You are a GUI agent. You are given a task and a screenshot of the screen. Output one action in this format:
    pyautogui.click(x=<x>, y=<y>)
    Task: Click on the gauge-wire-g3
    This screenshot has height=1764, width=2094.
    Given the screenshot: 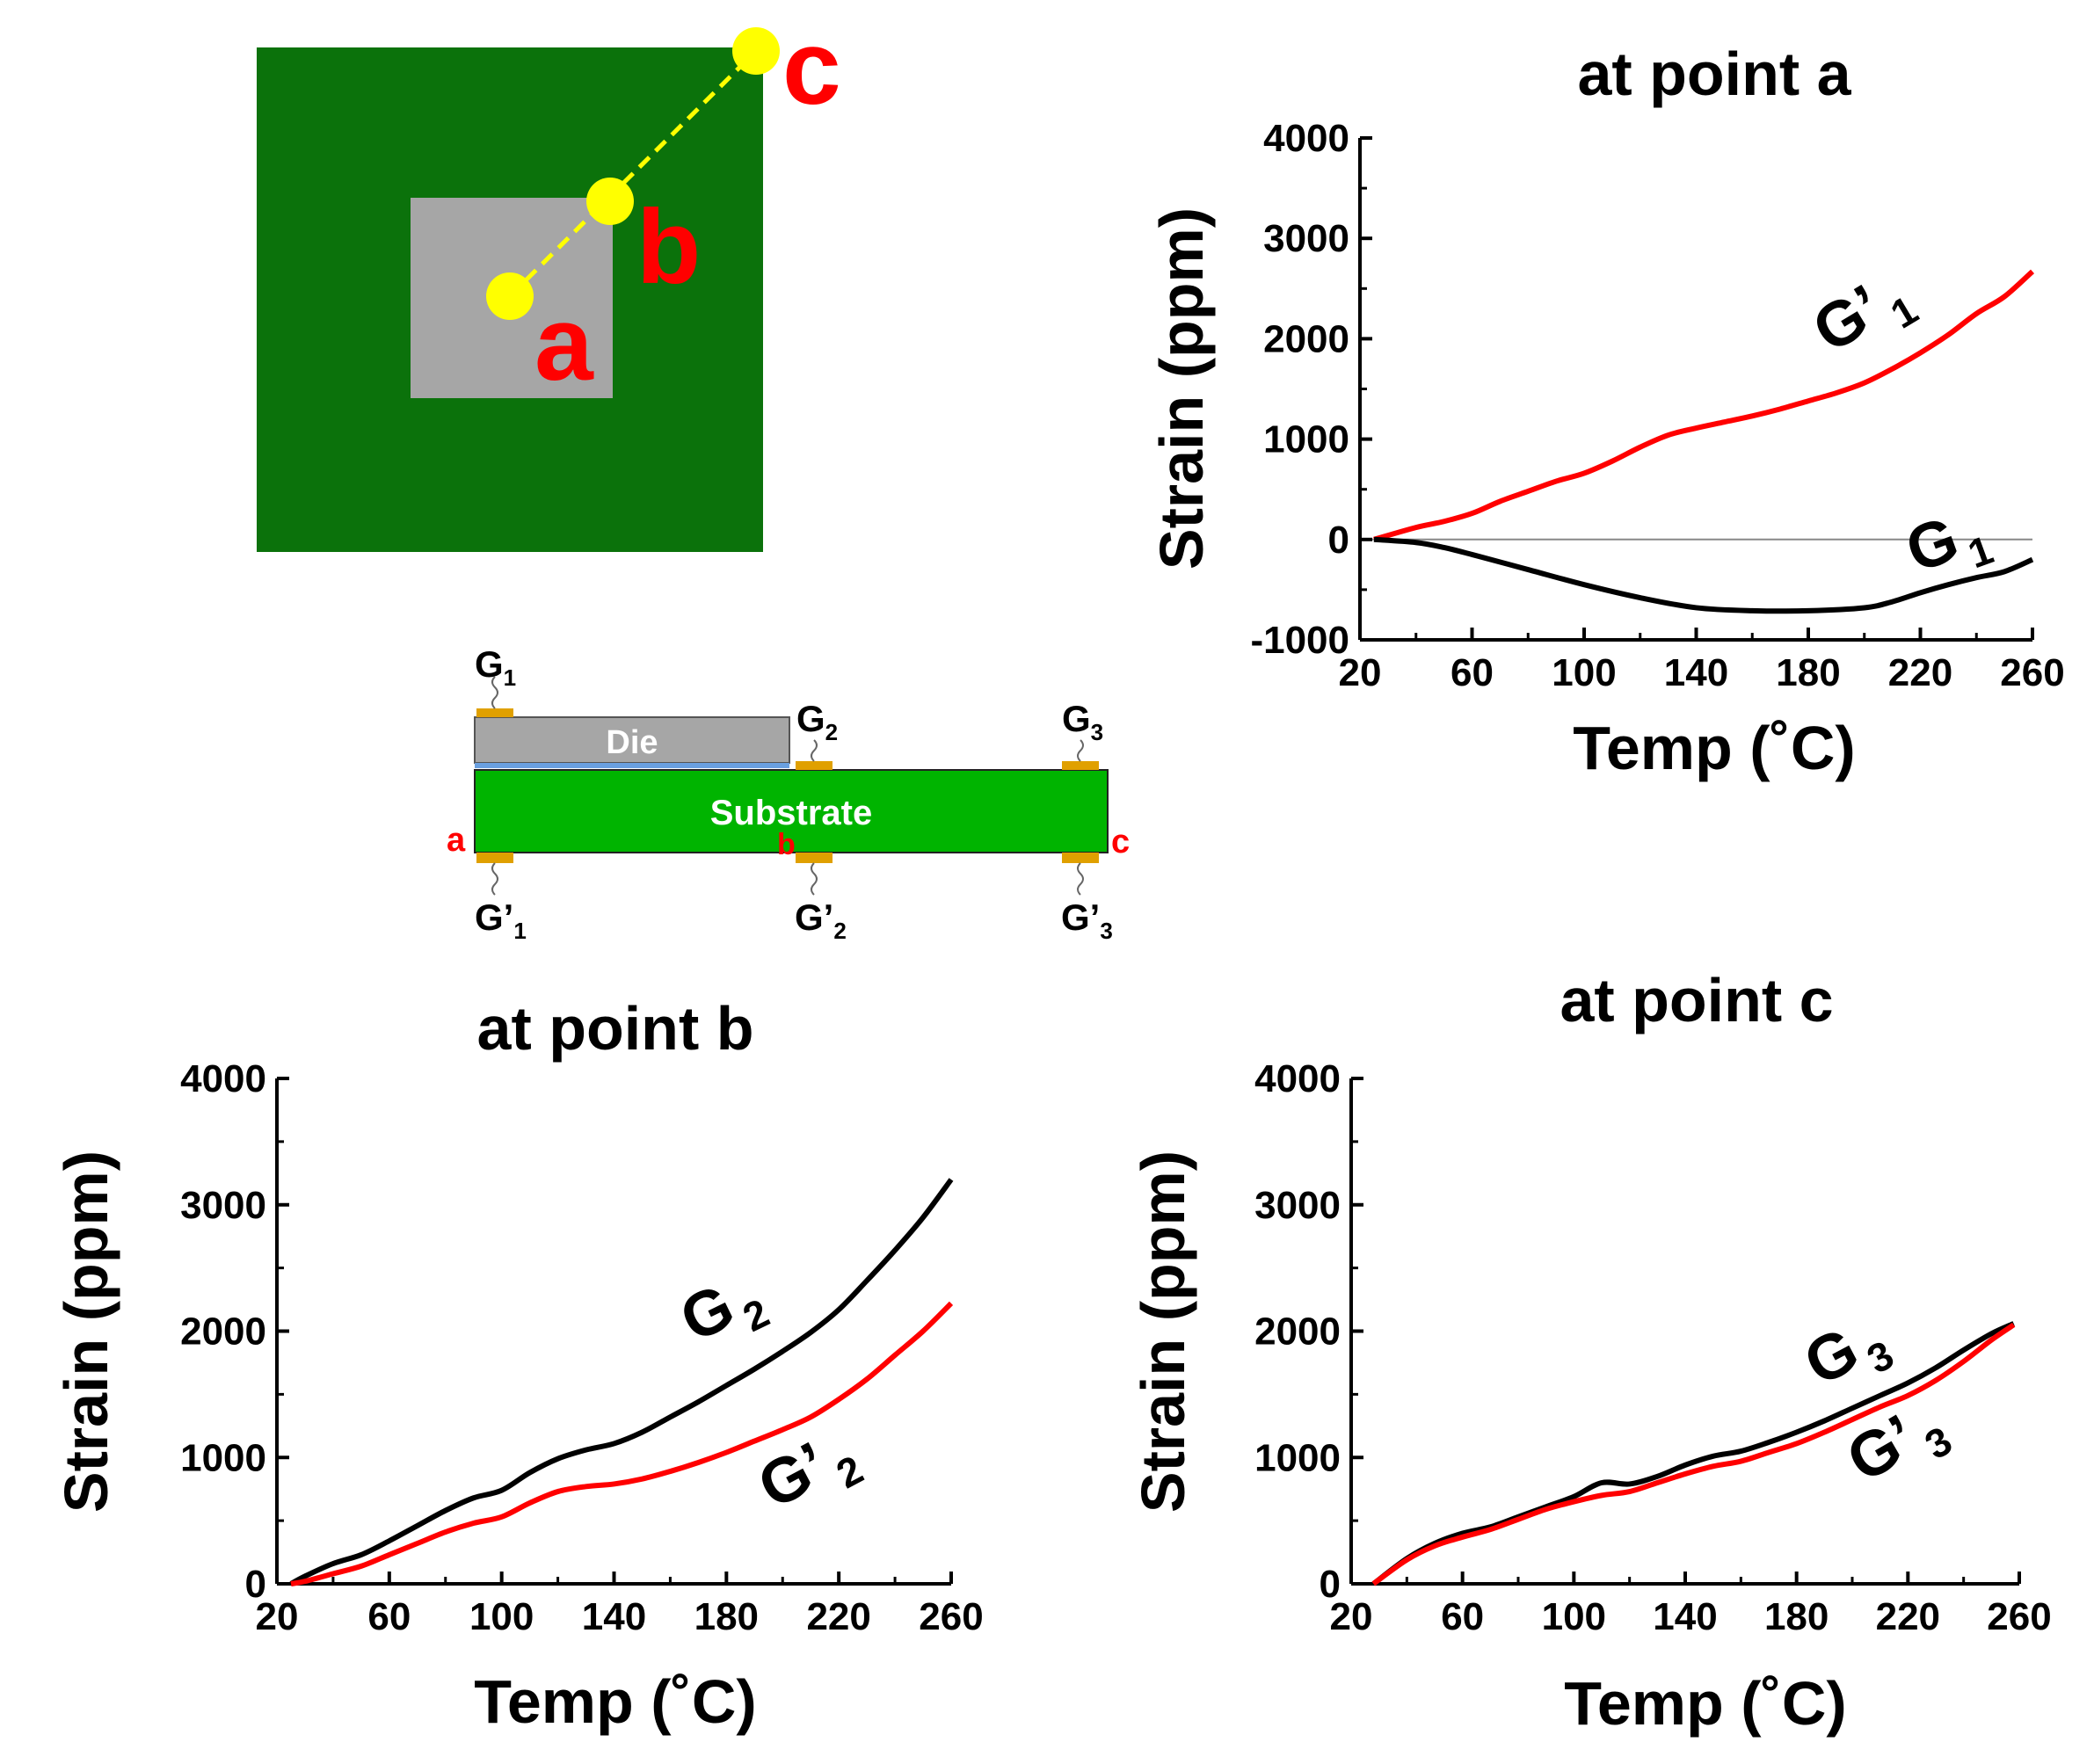 What is the action you would take?
    pyautogui.click(x=1080, y=750)
    